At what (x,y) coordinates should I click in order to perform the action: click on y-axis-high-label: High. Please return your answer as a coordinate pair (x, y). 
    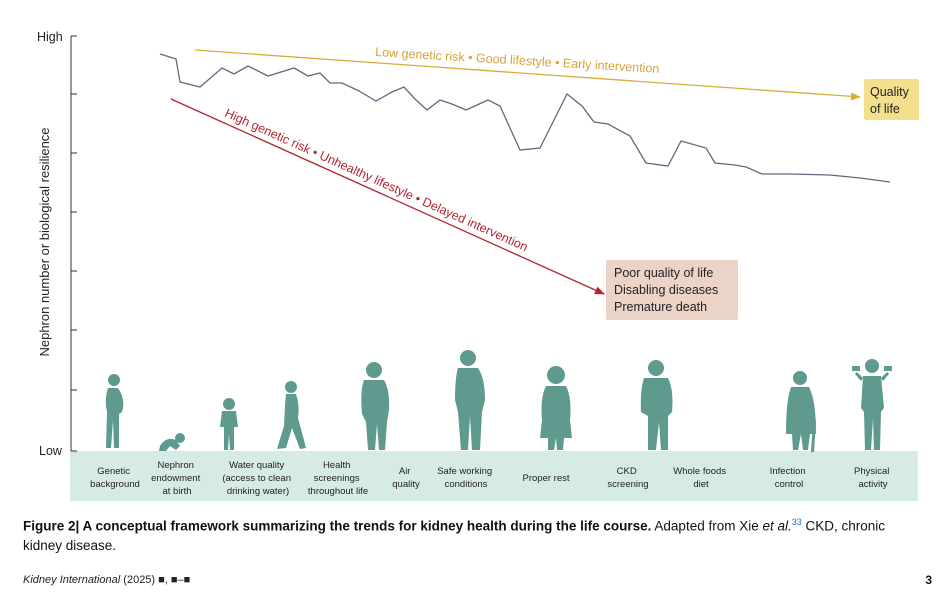
    Looking at the image, I should click on (50, 37).